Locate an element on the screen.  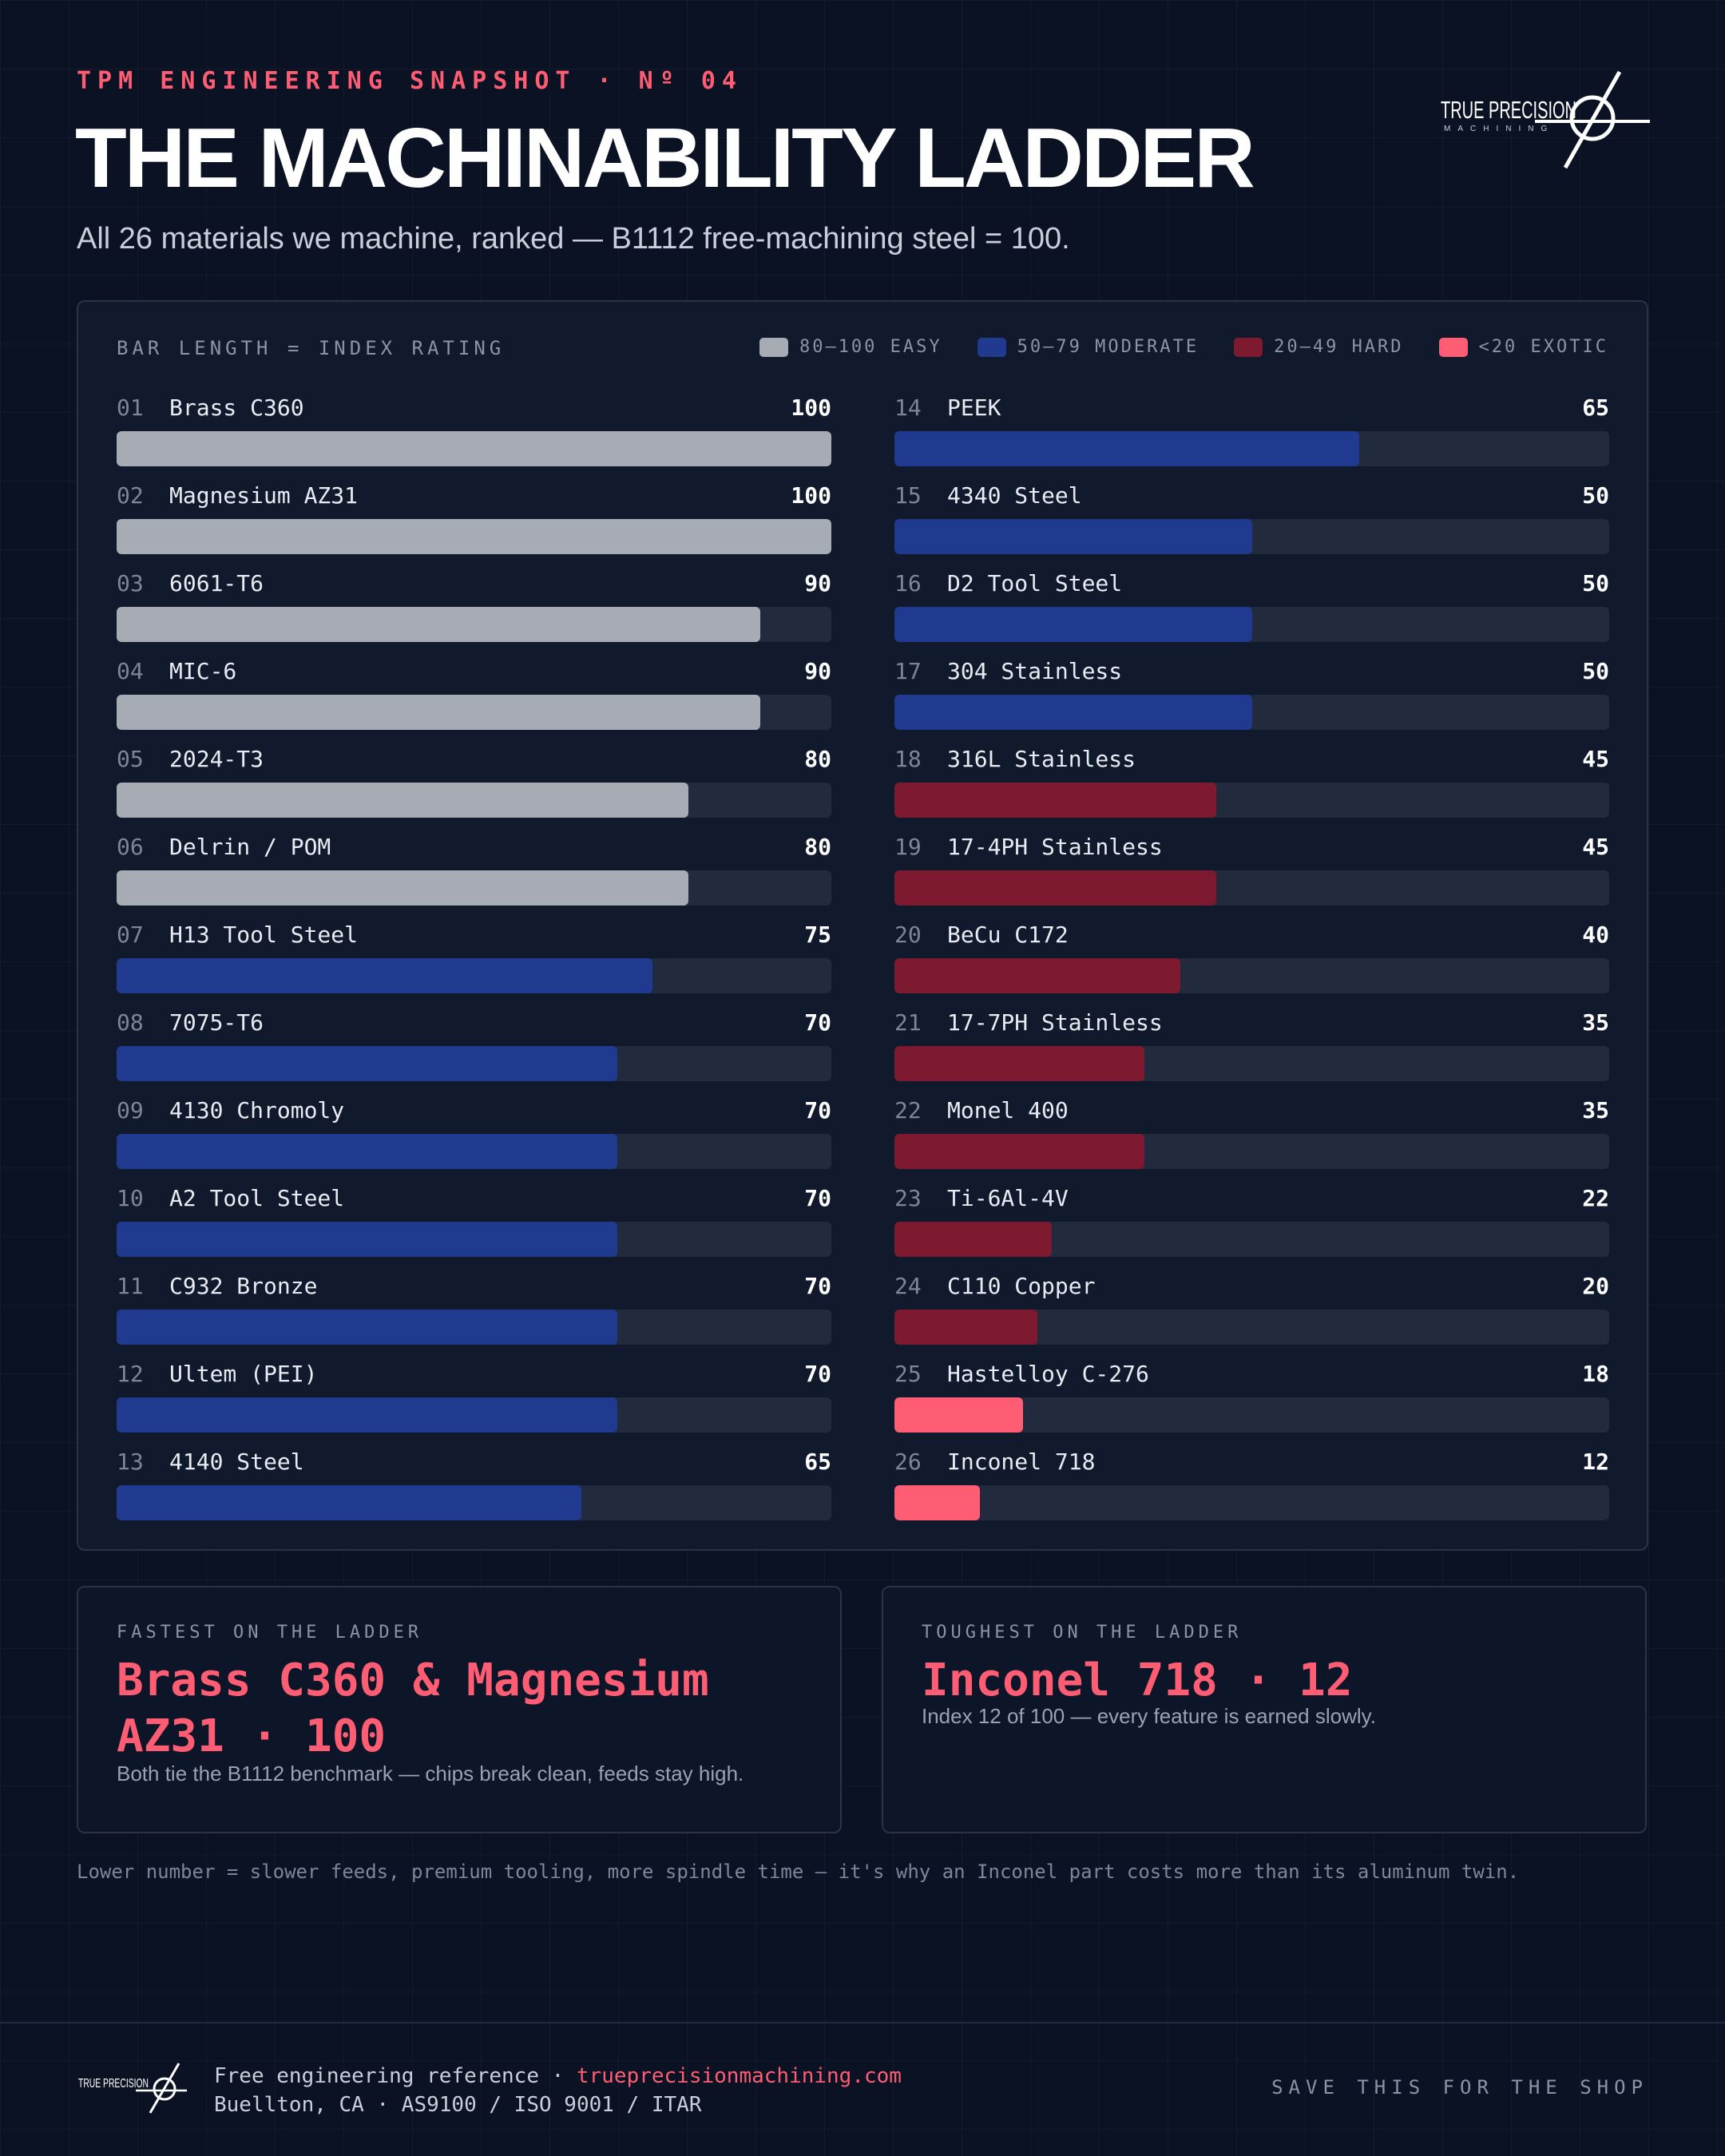
bar-value-label: 65 is located at coordinates (818, 1461).